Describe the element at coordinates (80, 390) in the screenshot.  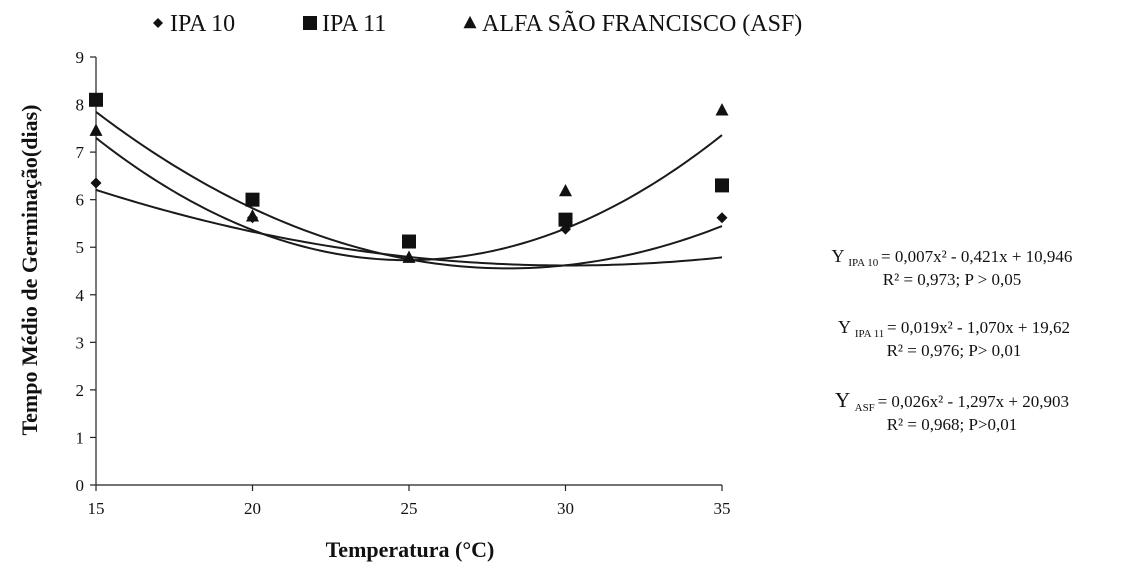
I see `y-tick-label: 2` at that location.